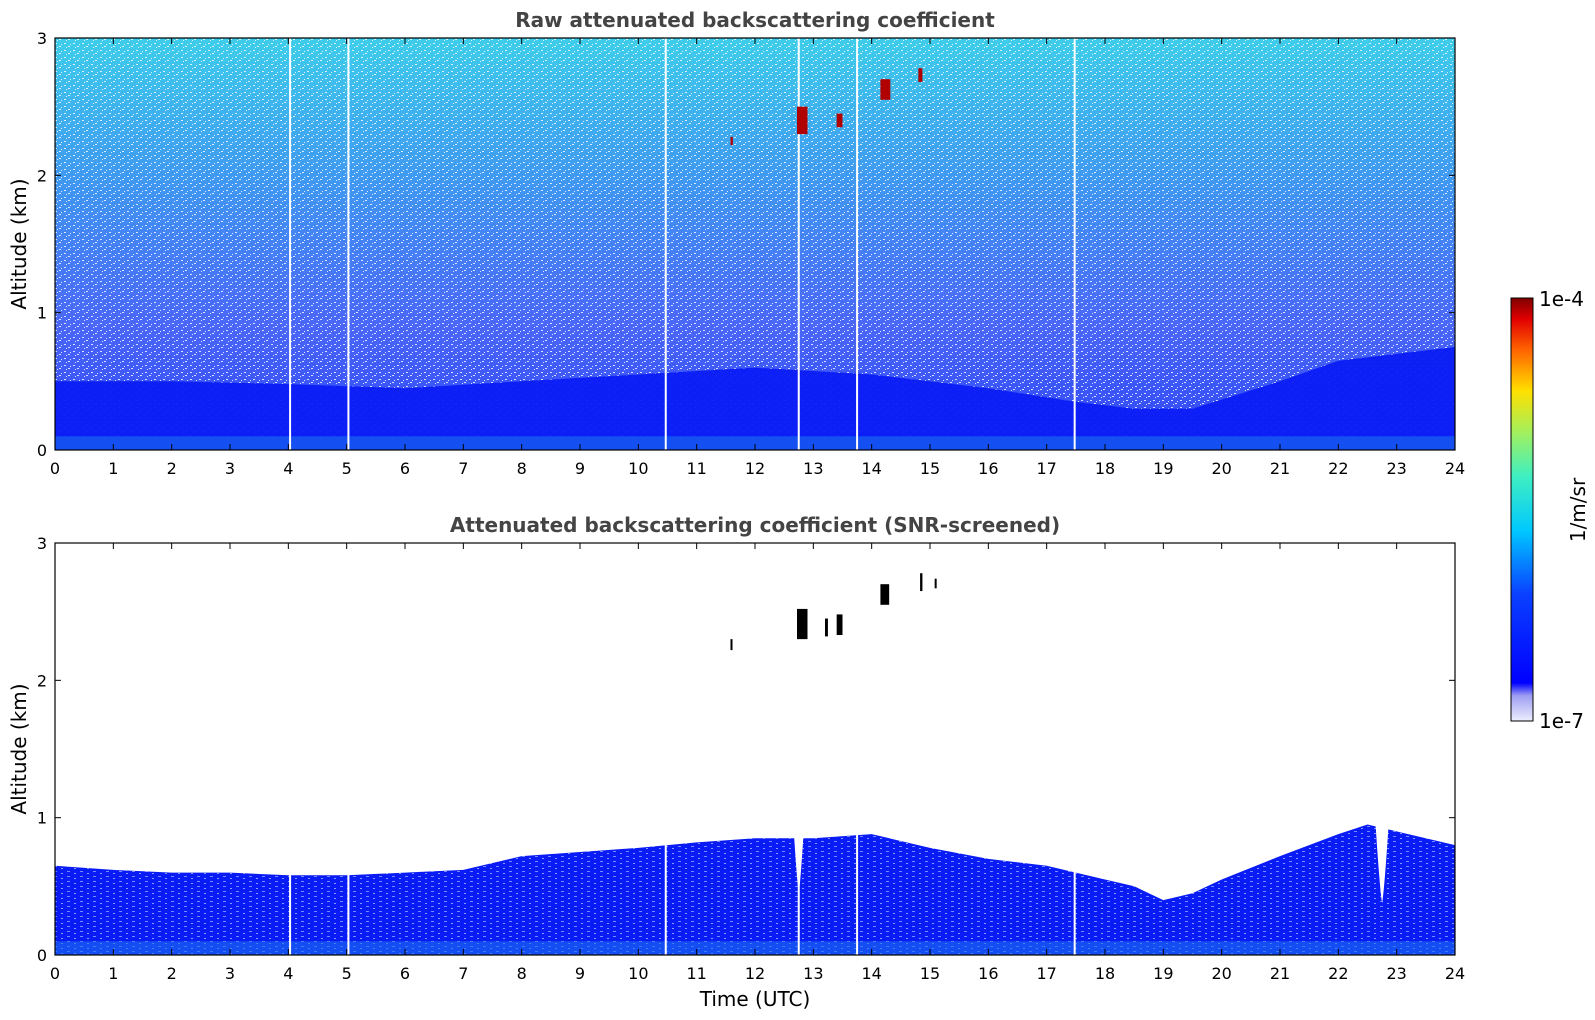  Describe the element at coordinates (1221, 468) in the screenshot. I see `raw-xtick-label: 20` at that location.